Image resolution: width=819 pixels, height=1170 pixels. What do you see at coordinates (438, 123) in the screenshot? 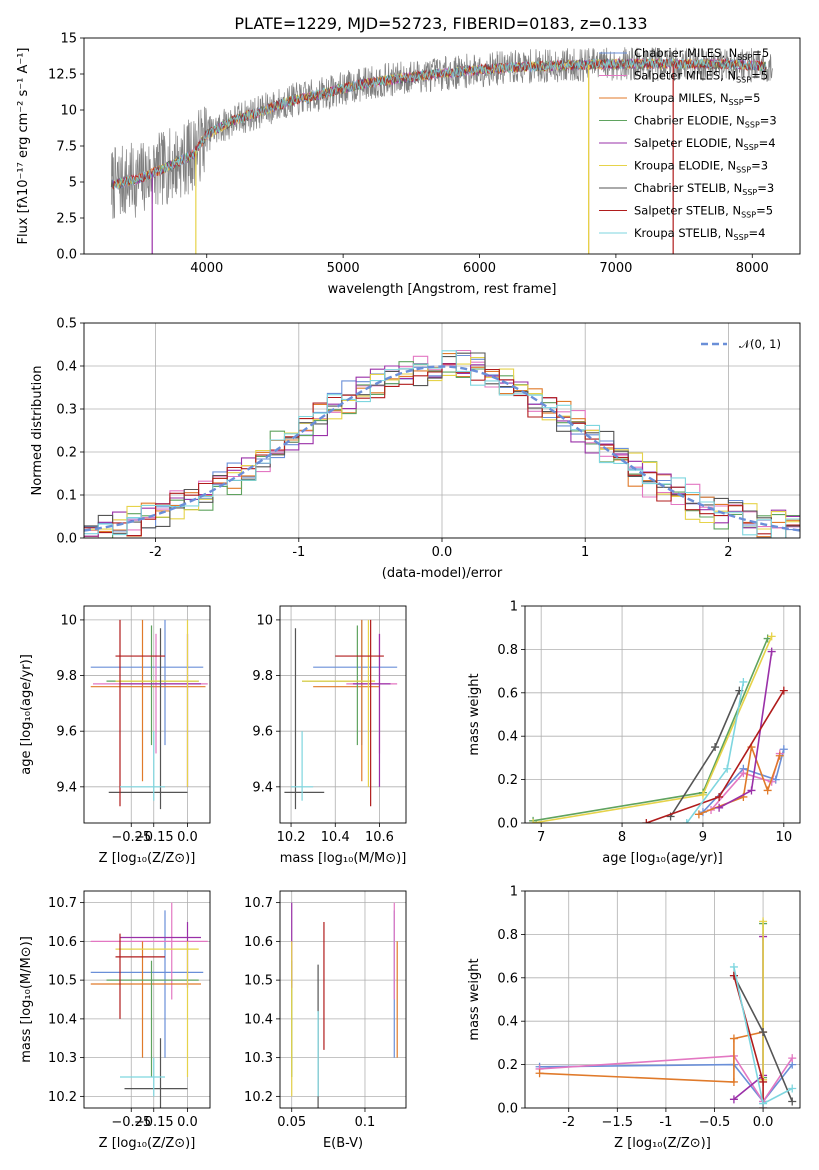
I see `spectrum-model-chabrier-stelib` at bounding box center [438, 123].